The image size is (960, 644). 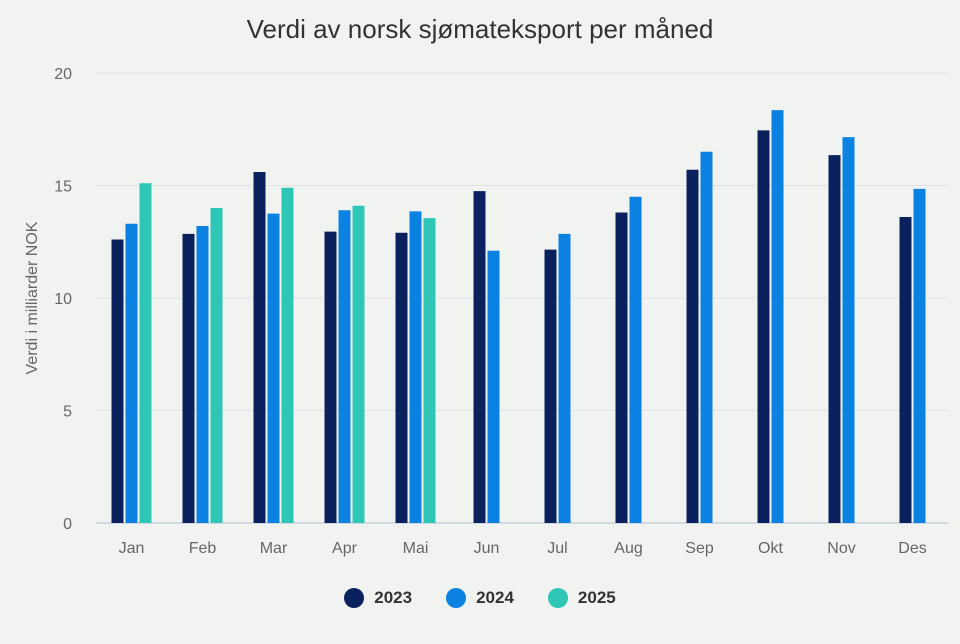 What do you see at coordinates (493, 386) in the screenshot?
I see `bar-2024-jun` at bounding box center [493, 386].